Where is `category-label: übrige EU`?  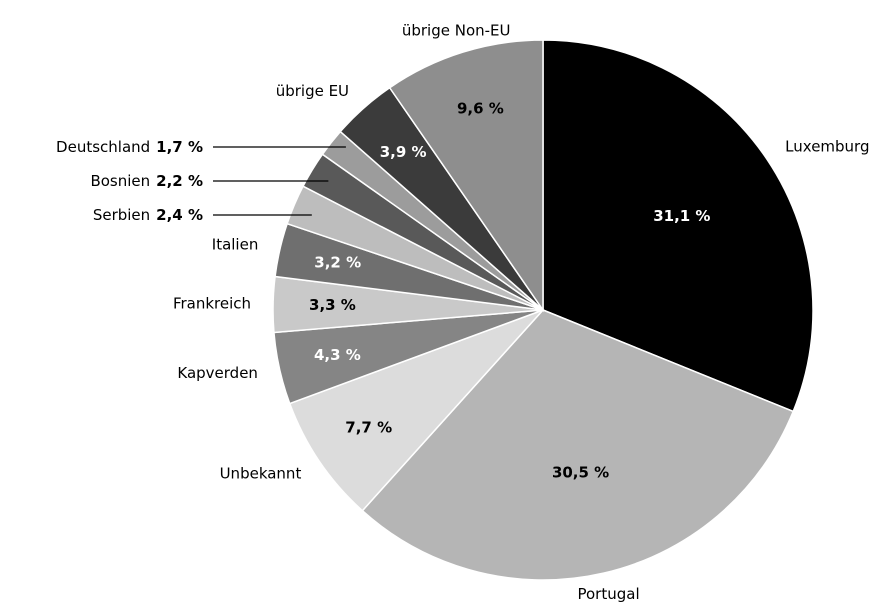
category-label: übrige EU is located at coordinates (312, 91).